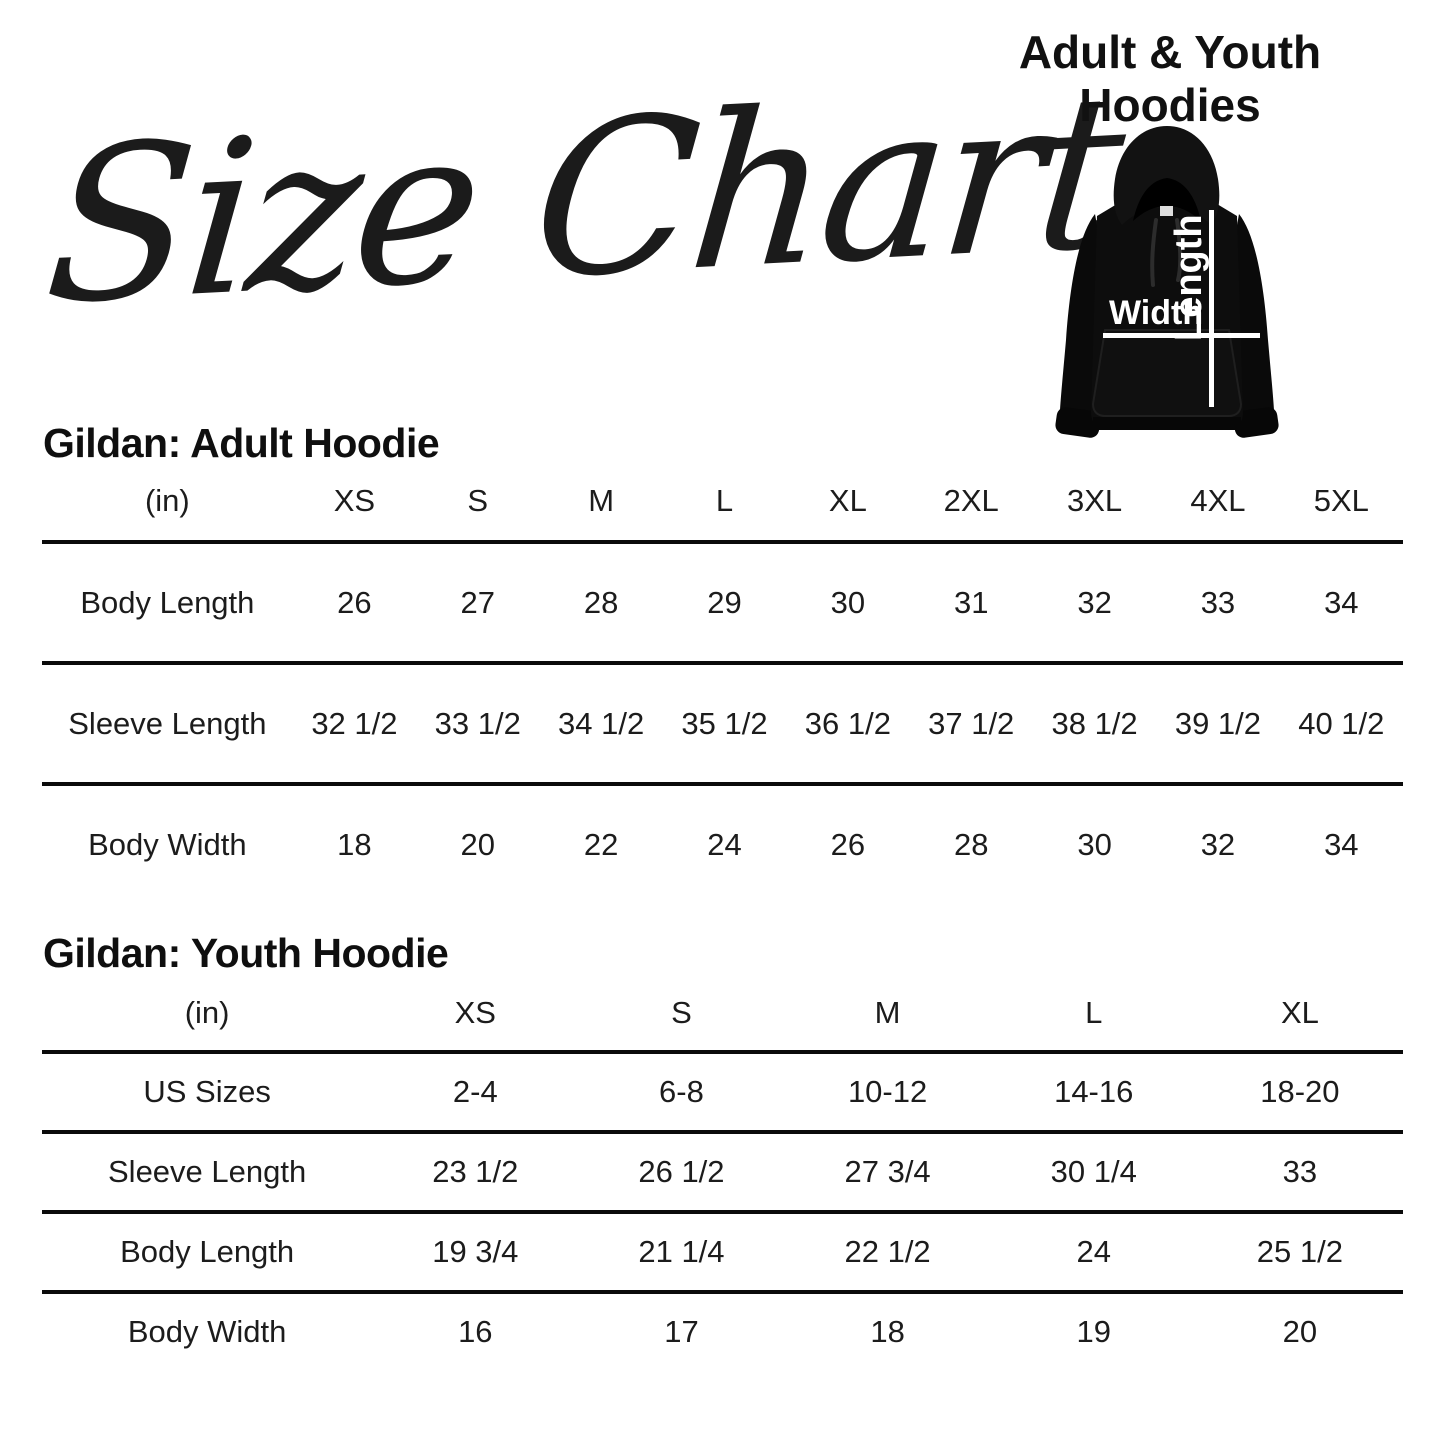 This screenshot has width=1445, height=1445. Describe the element at coordinates (1093, 1093) in the screenshot. I see `size-cell: 14-16` at that location.